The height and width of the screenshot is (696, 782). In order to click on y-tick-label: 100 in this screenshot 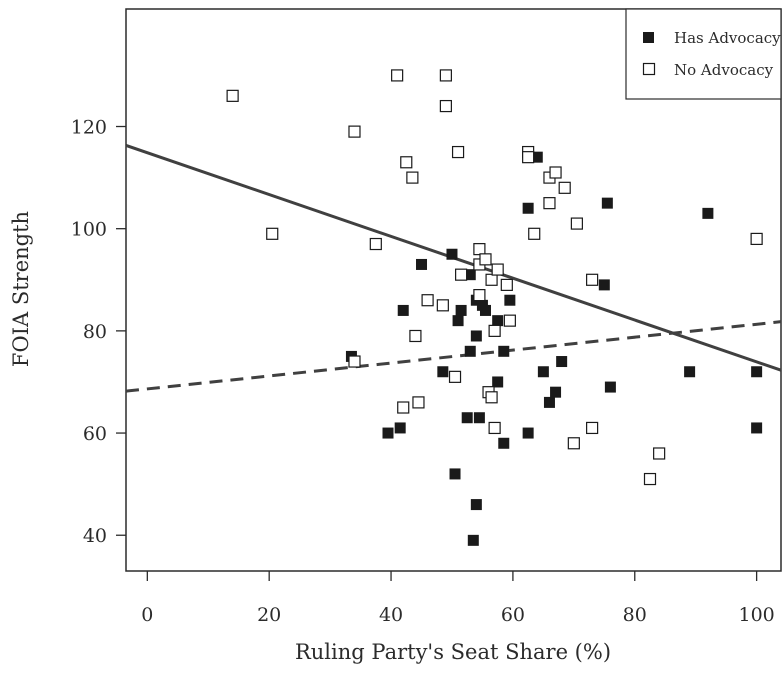, I will do `click(89, 230)`.